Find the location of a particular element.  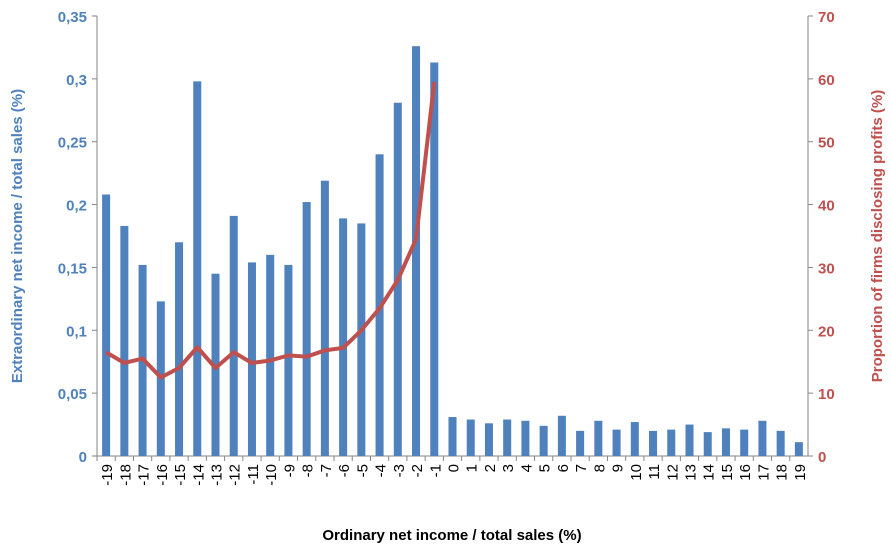

x-tick-label: -8 is located at coordinates (308, 470).